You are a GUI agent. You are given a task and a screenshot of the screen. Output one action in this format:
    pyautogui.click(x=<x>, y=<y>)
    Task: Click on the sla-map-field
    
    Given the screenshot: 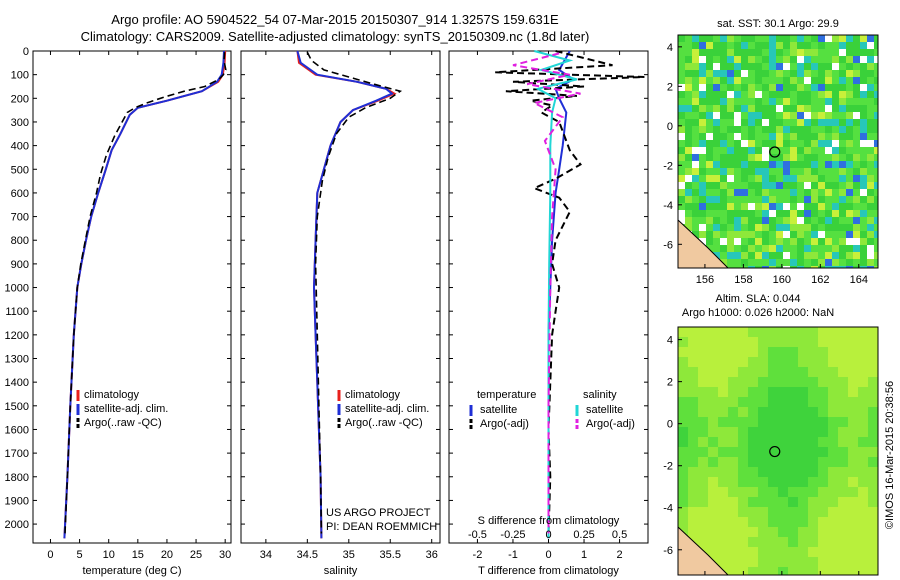 What is the action you would take?
    pyautogui.click(x=778, y=451)
    